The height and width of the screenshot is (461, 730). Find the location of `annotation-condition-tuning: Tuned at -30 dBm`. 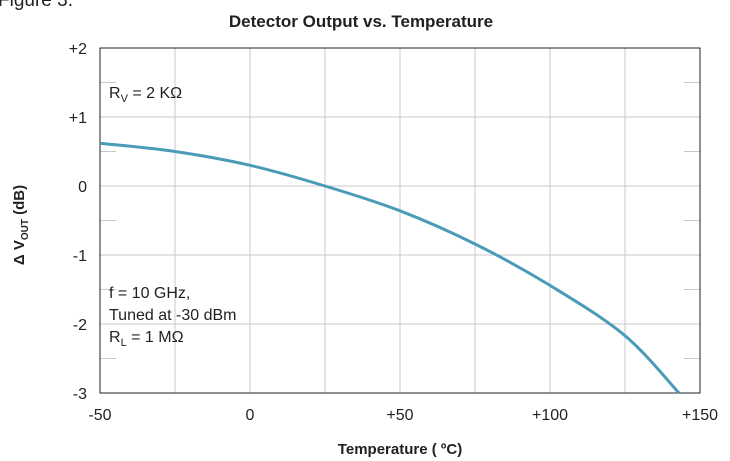

annotation-condition-tuning: Tuned at -30 dBm is located at coordinates (172, 315).